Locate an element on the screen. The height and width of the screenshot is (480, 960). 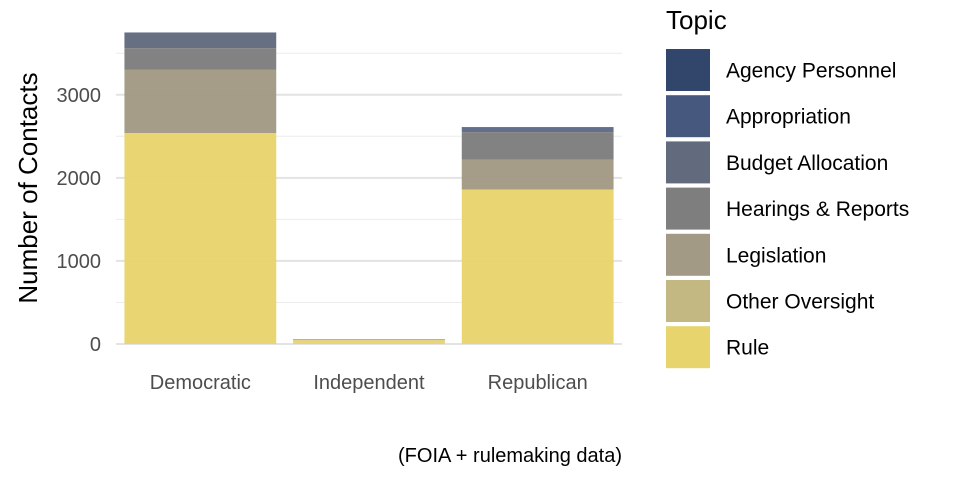
legend-key-budget-allocation is located at coordinates (688, 162).